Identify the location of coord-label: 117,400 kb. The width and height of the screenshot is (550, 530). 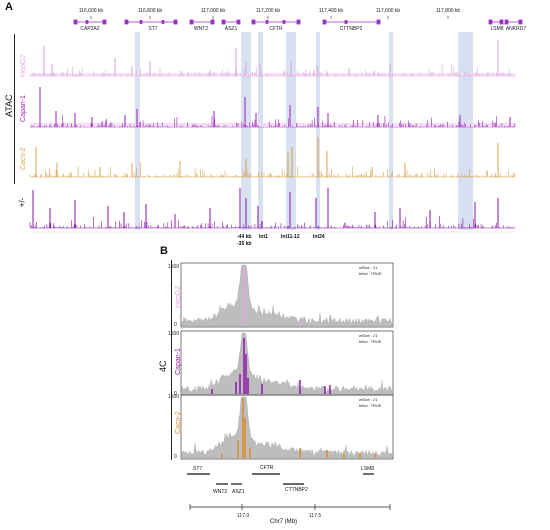
(331, 11).